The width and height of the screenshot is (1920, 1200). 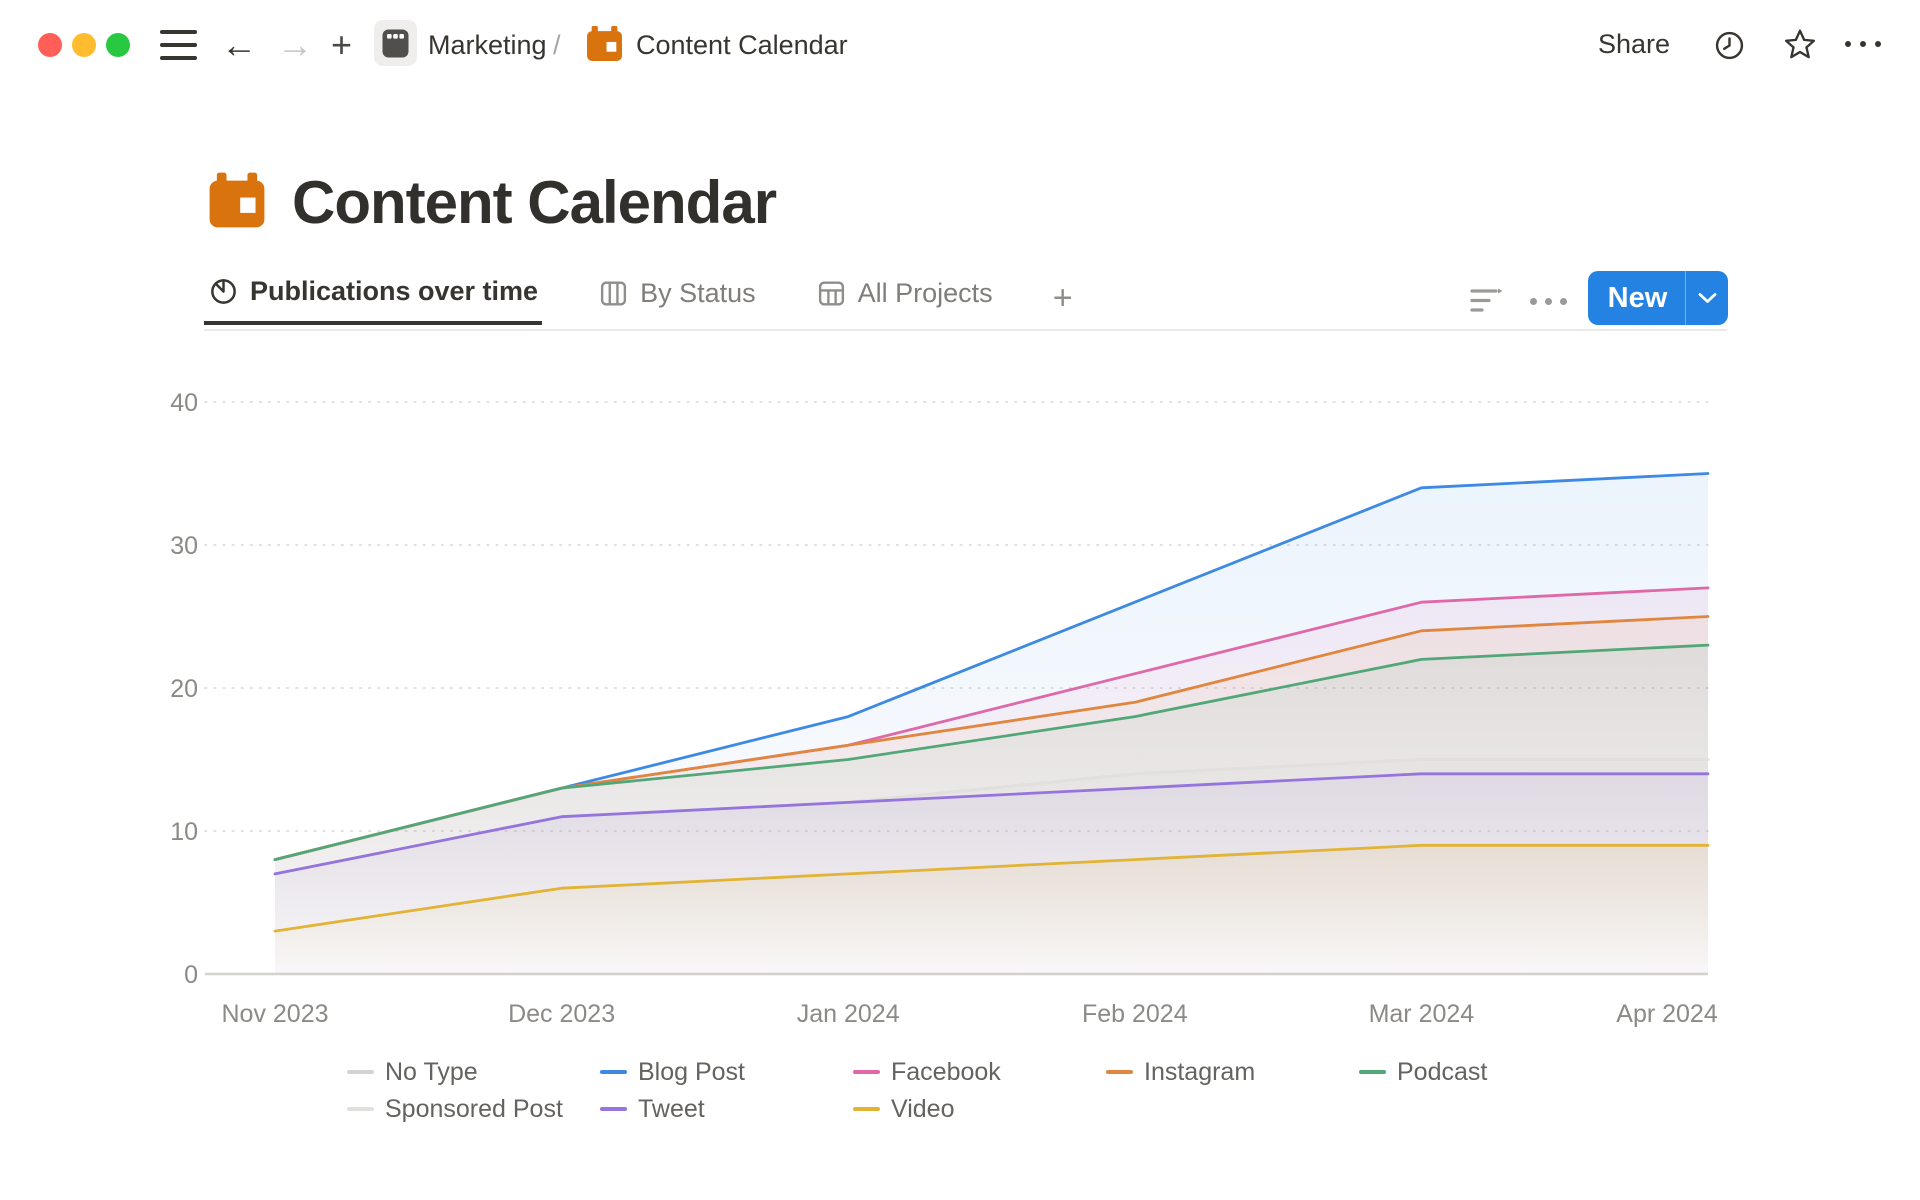 What do you see at coordinates (991, 752) in the screenshot?
I see `line-podcast` at bounding box center [991, 752].